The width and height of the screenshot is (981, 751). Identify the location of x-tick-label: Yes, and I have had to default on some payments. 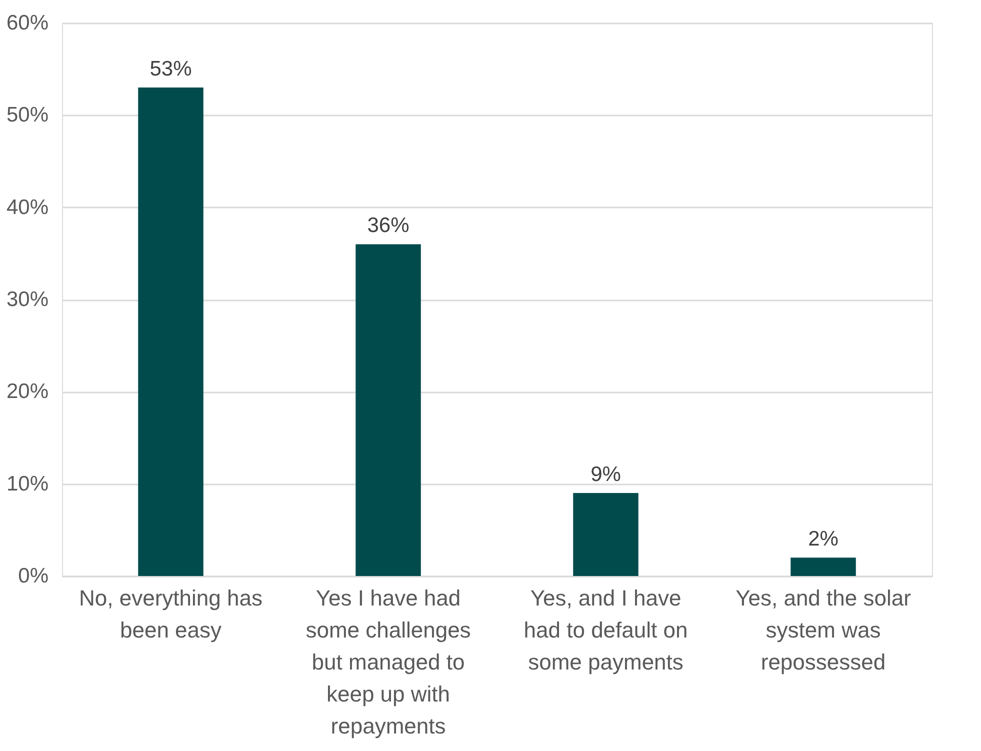
(606, 630).